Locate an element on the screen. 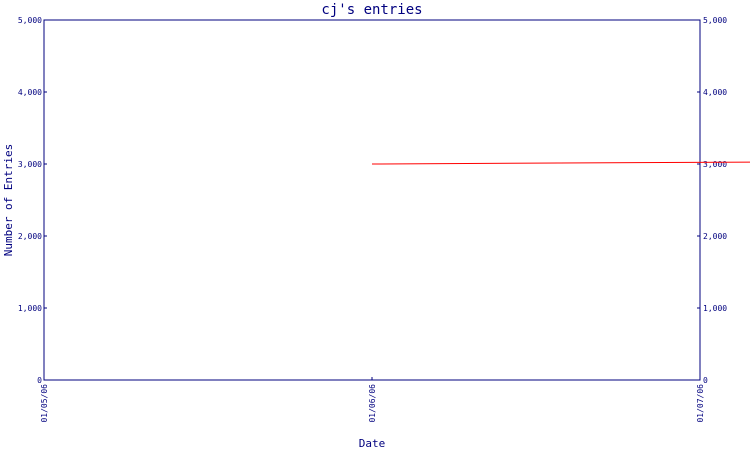 The width and height of the screenshot is (750, 450). y-axis-label: Number of Entries is located at coordinates (8, 200).